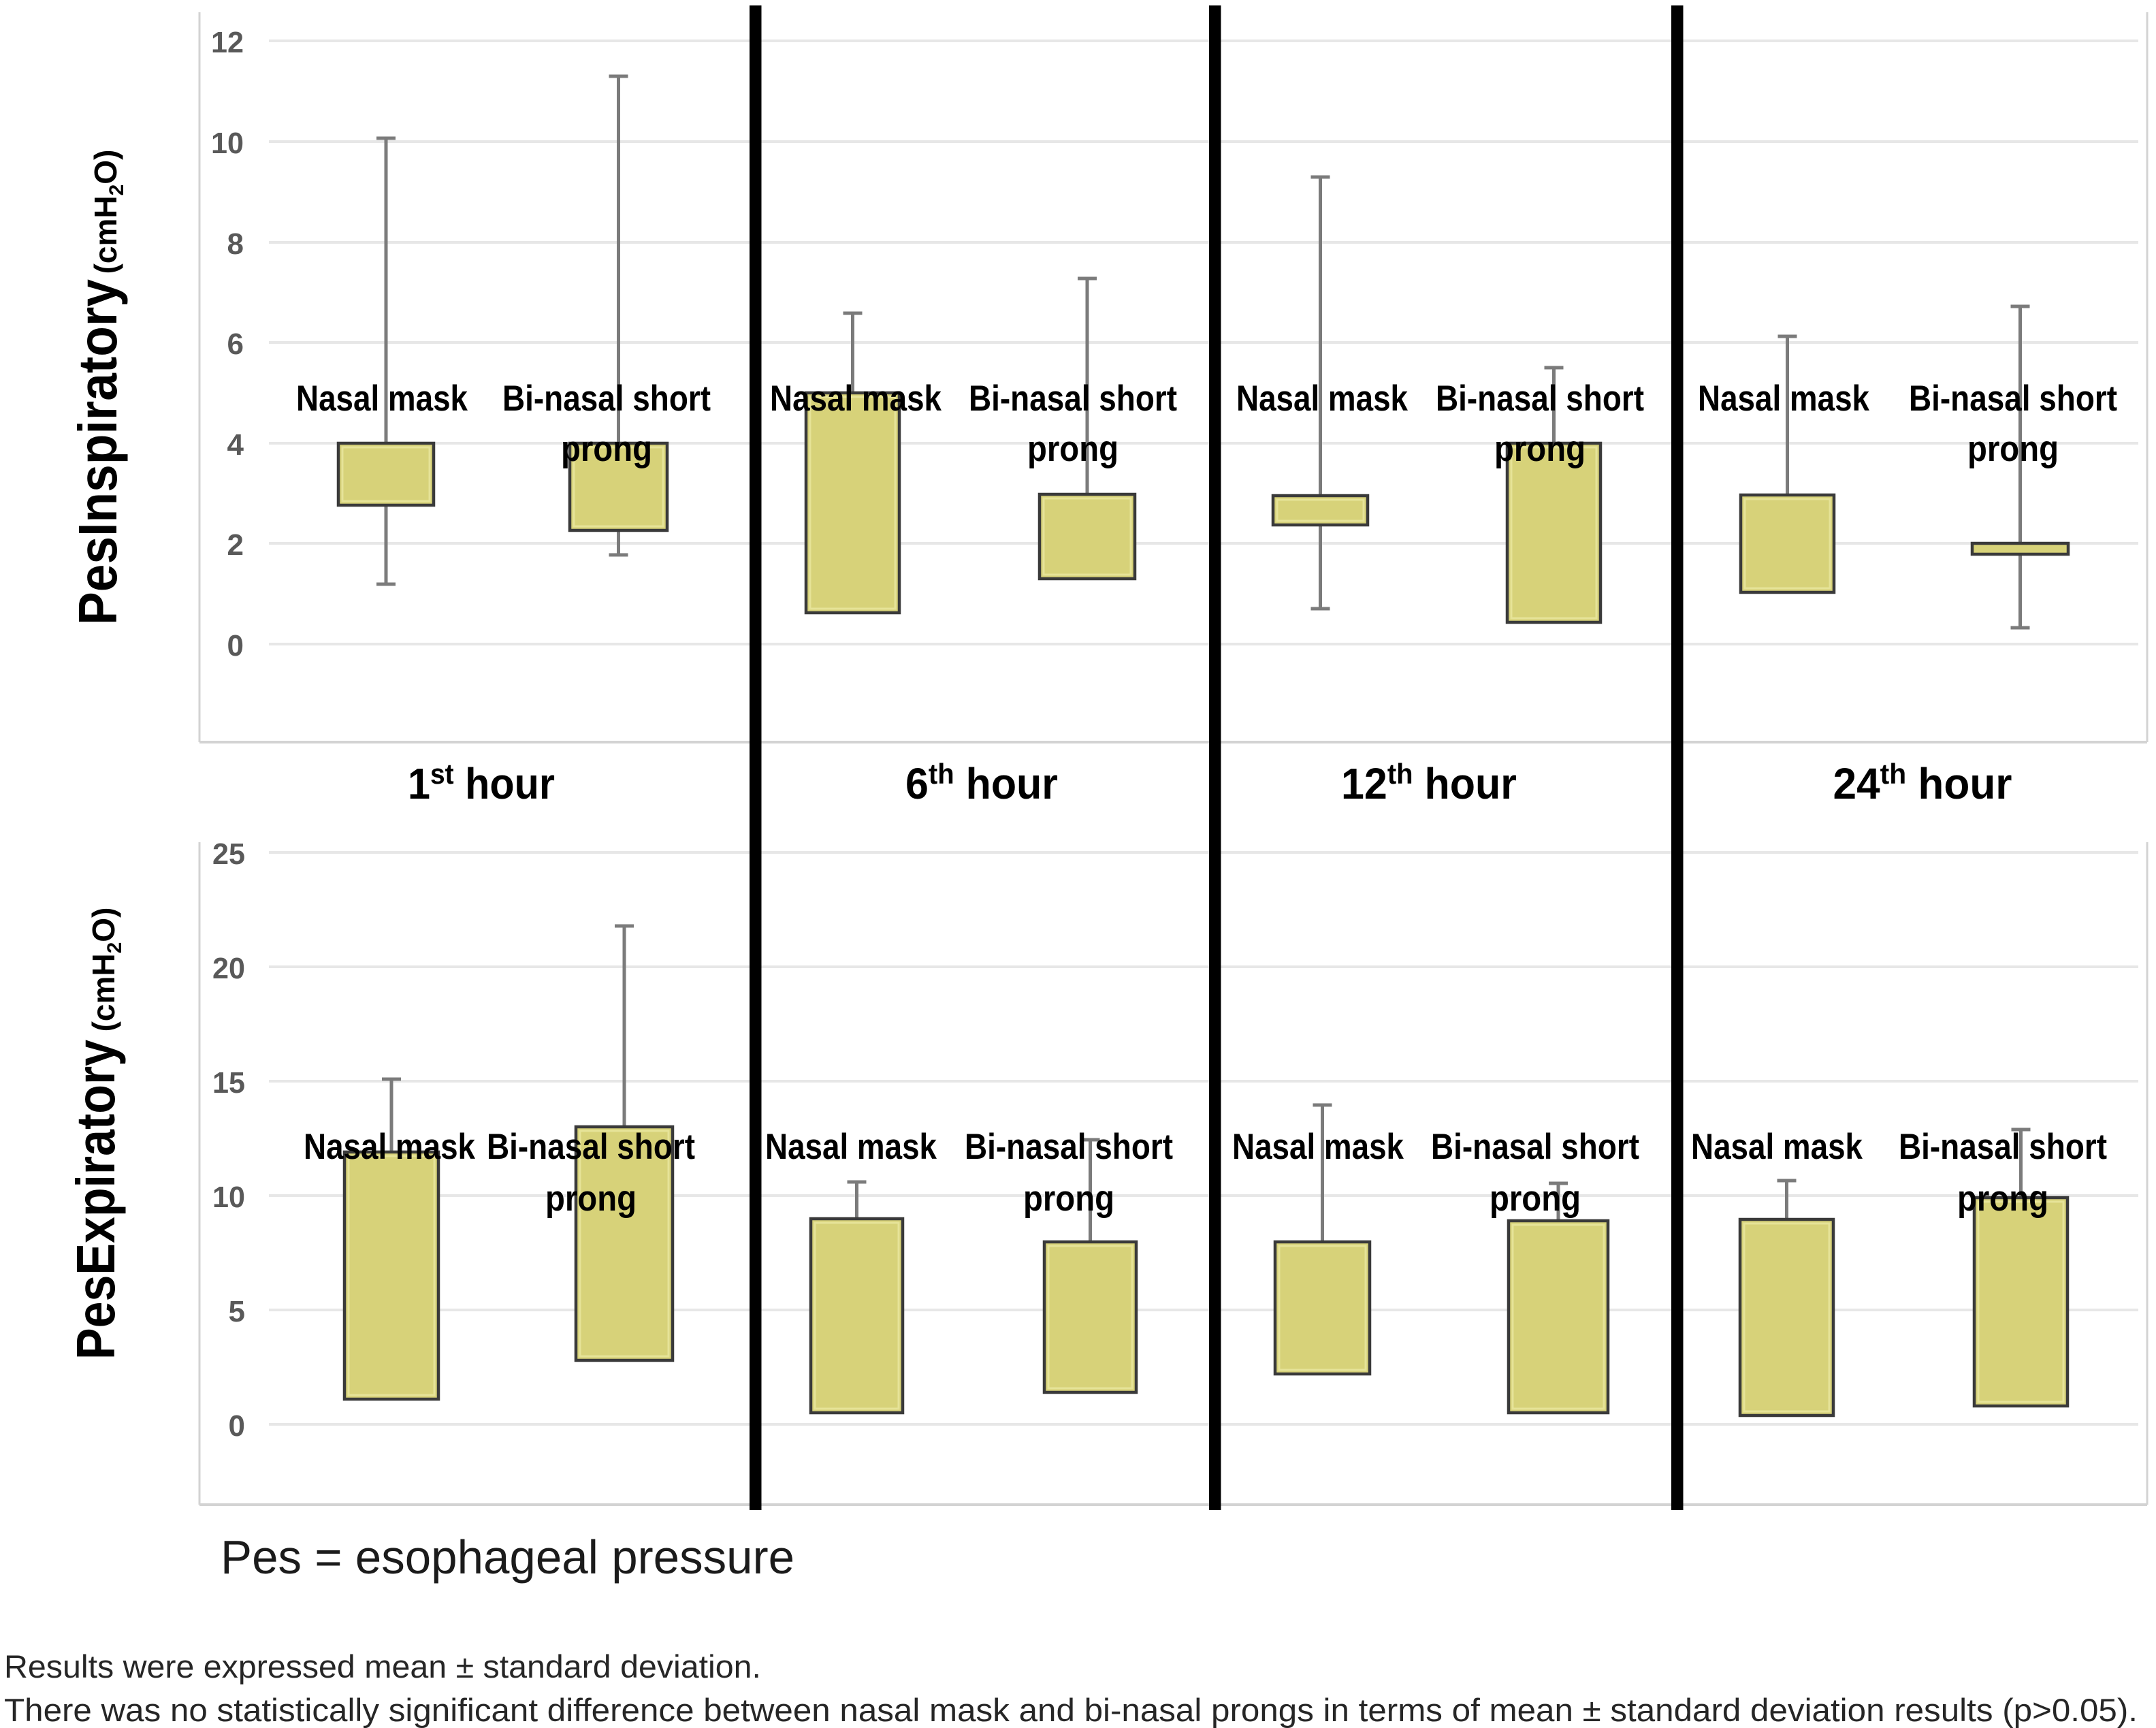 This screenshot has width=2156, height=1728. What do you see at coordinates (482, 783) in the screenshot?
I see `svg-text: 1st hour` at bounding box center [482, 783].